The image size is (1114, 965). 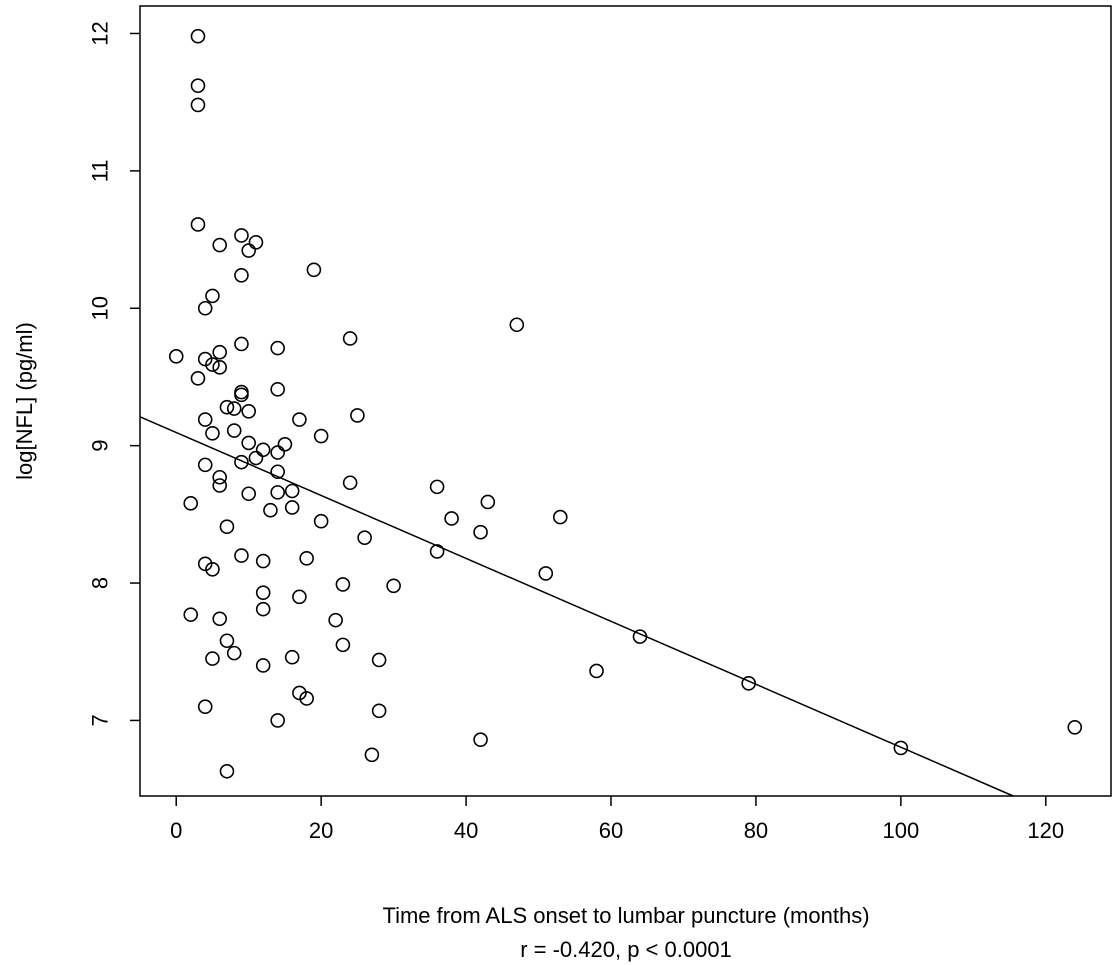 I want to click on y-tick-label: 8, so click(x=100, y=583).